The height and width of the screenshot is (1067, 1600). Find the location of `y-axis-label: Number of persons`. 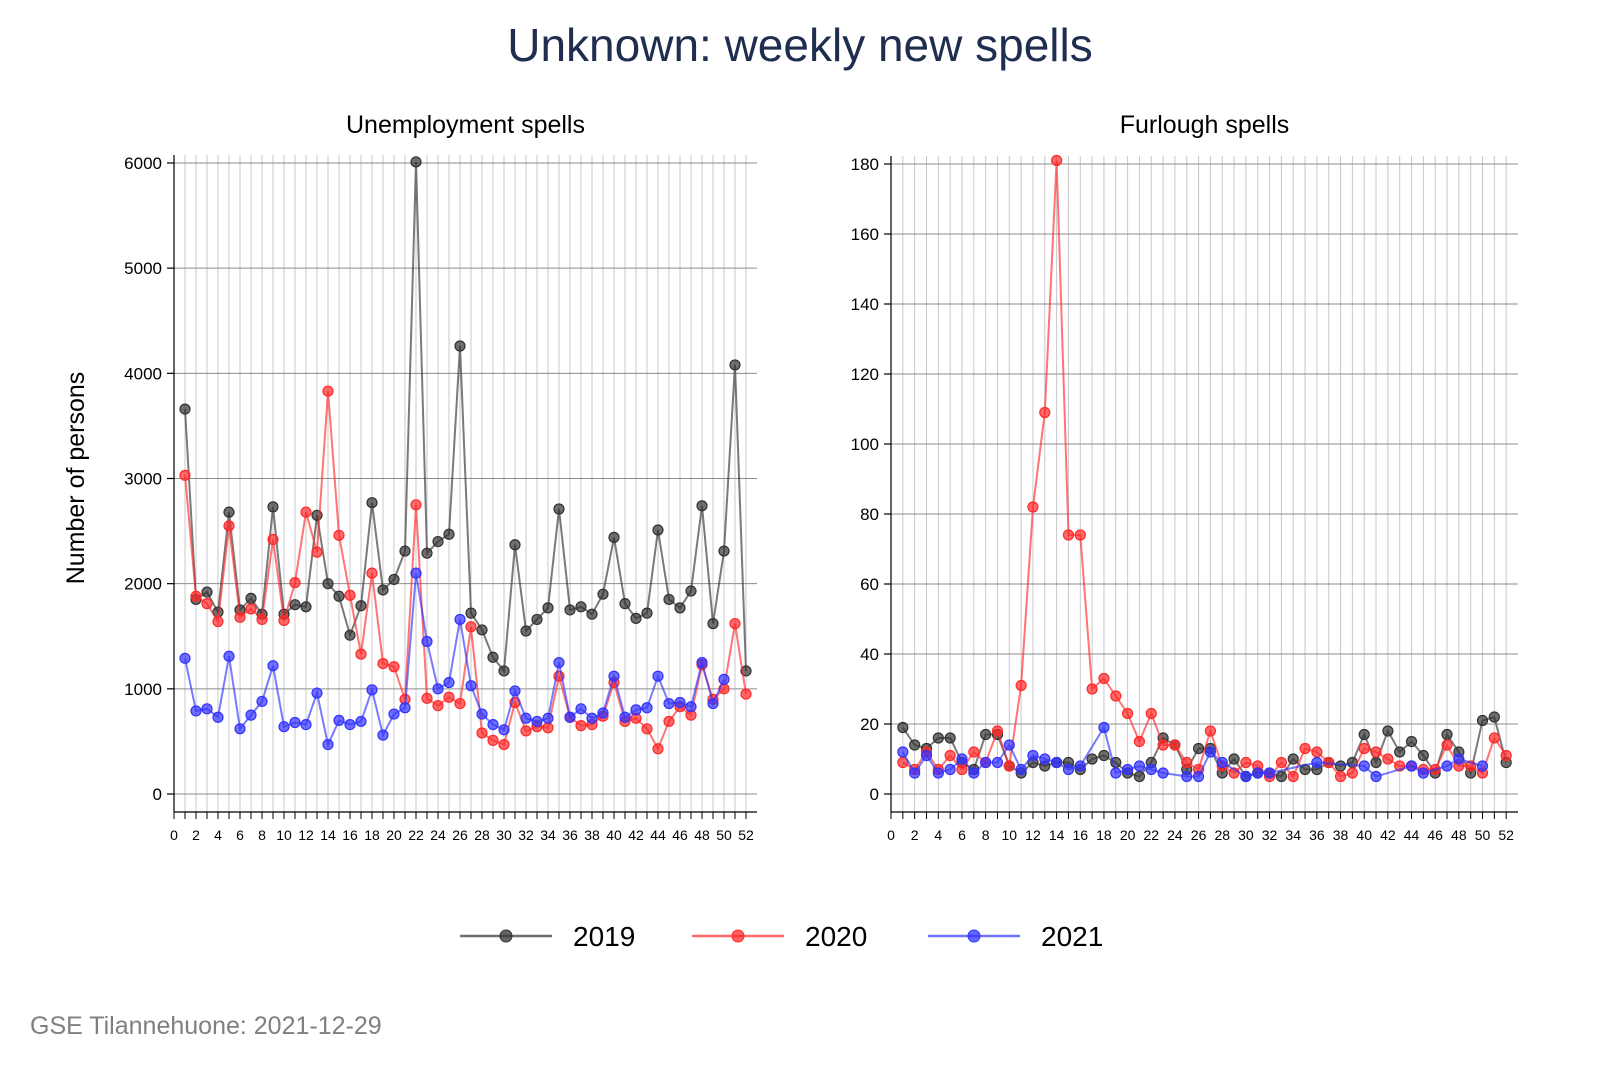

y-axis-label: Number of persons is located at coordinates (76, 478).